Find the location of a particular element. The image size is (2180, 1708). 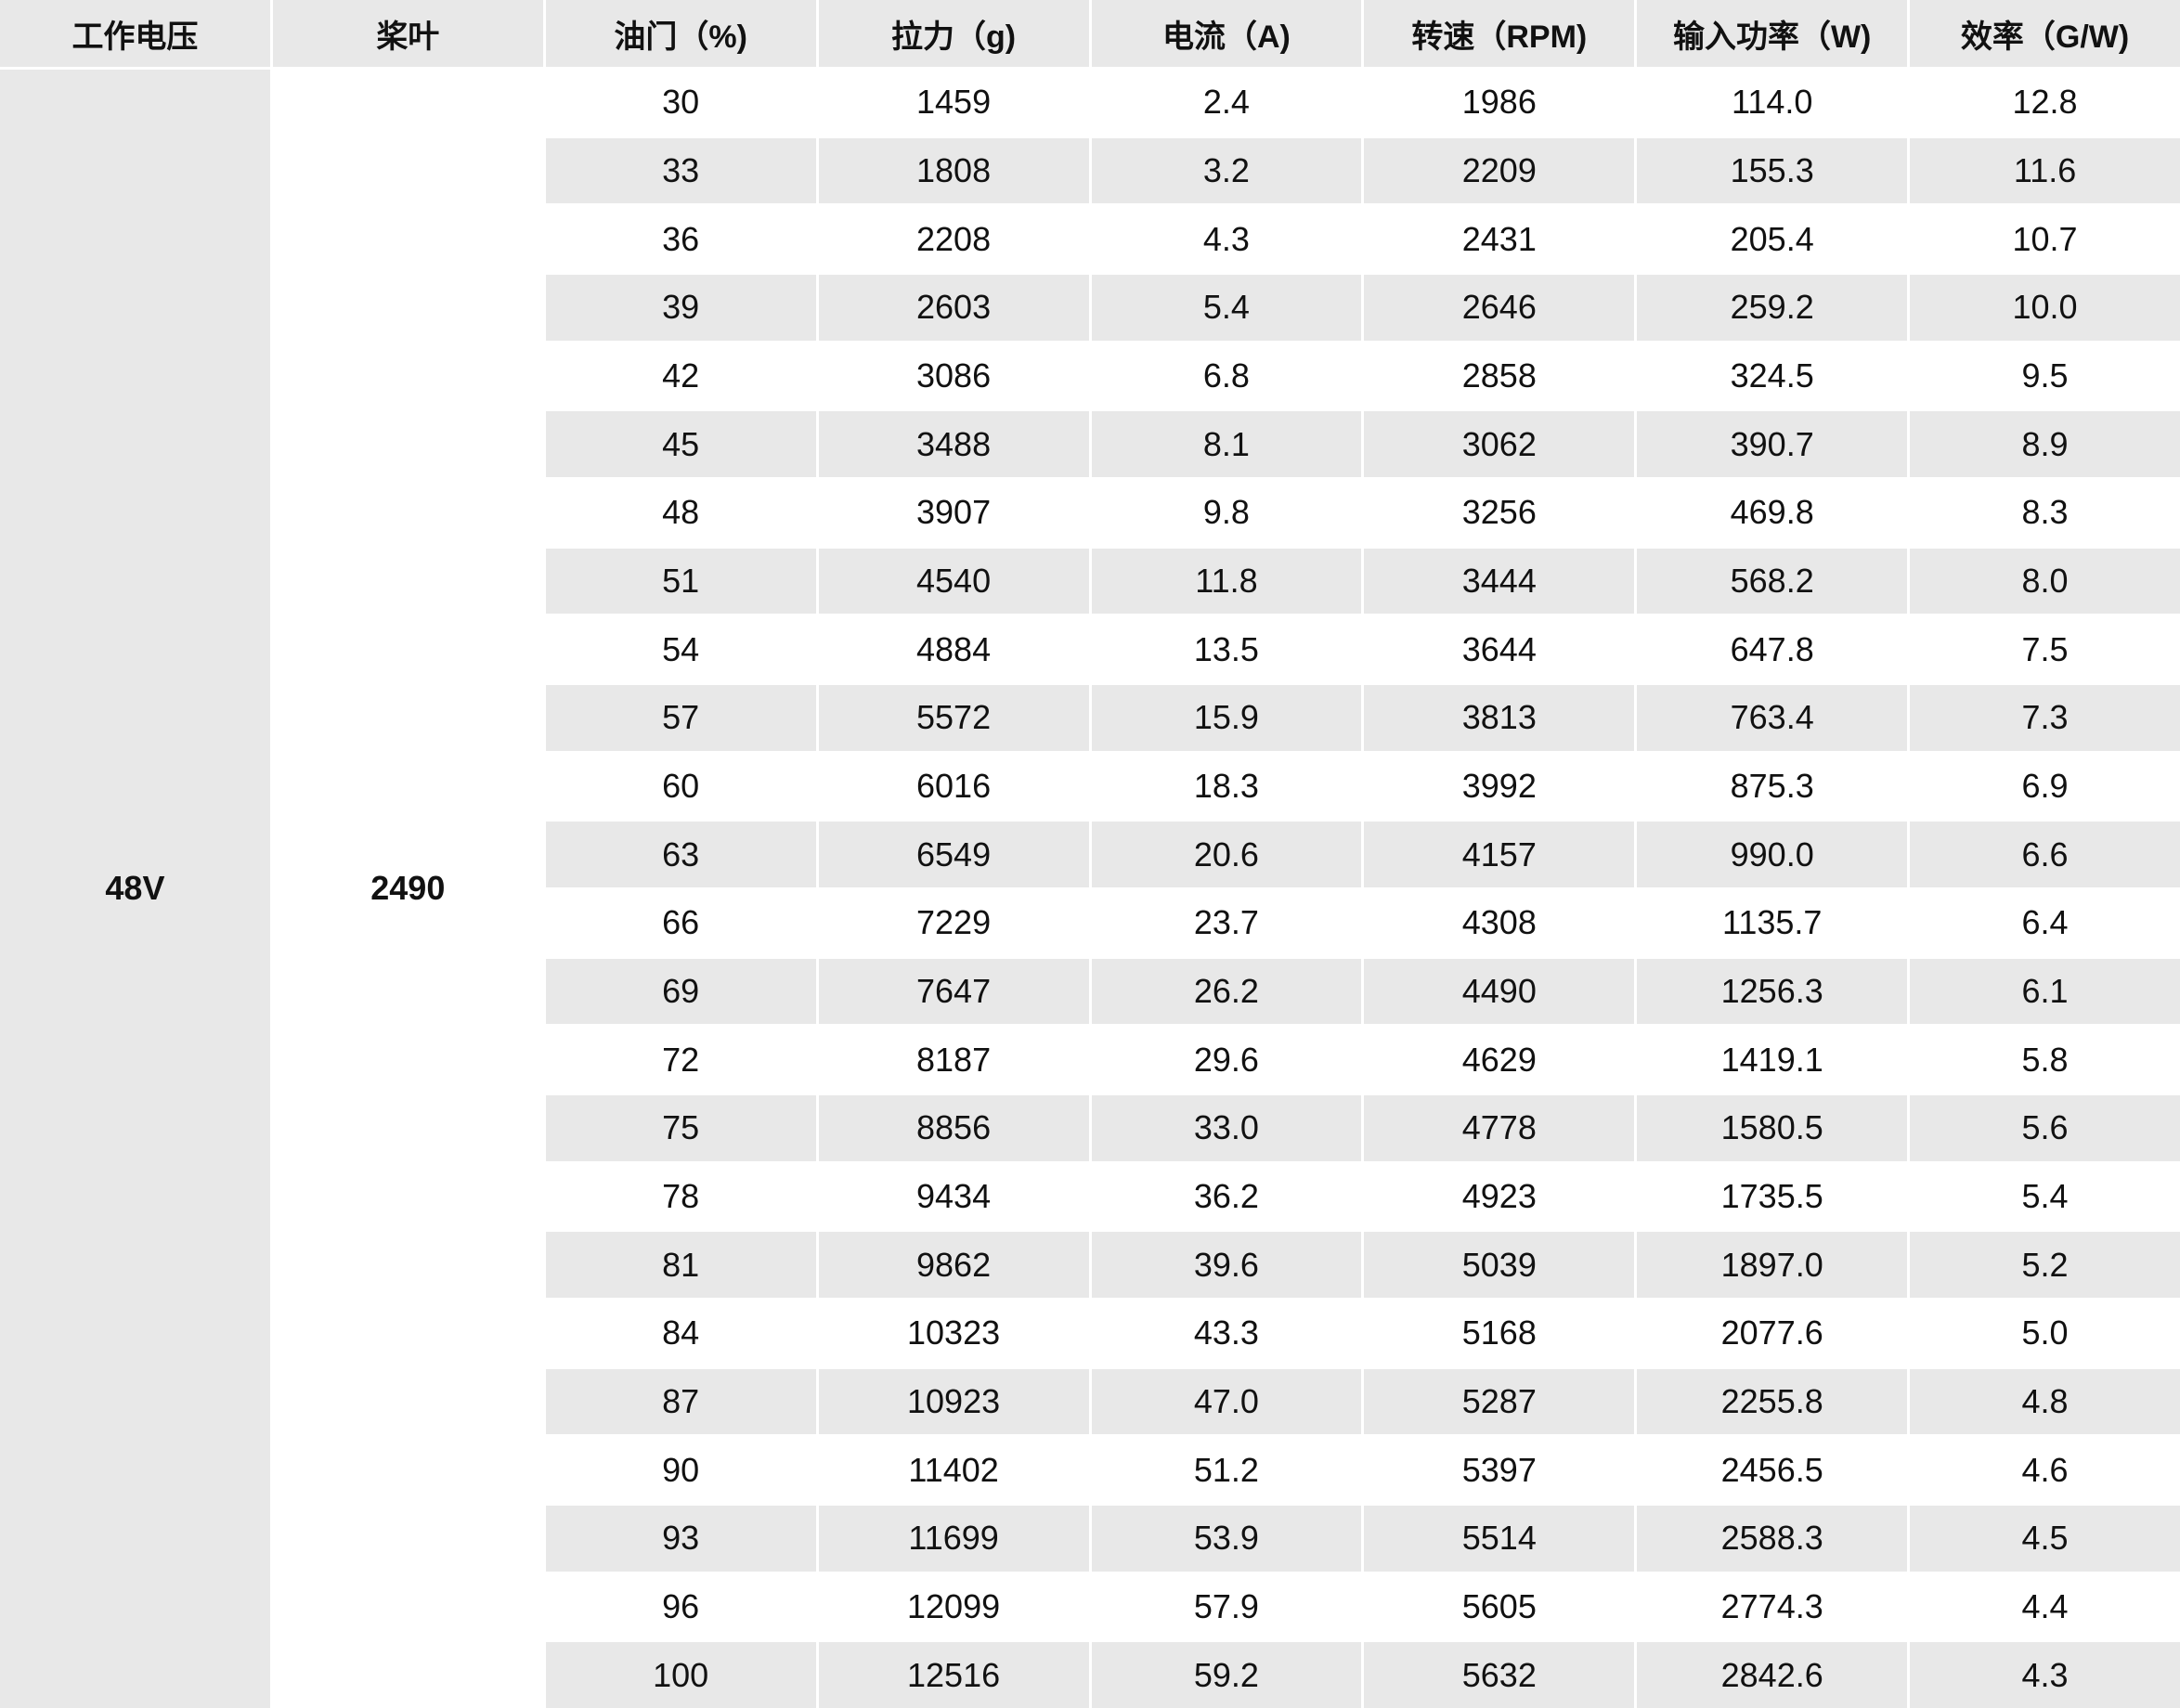

cell-throttle: 78 is located at coordinates (680, 1196).